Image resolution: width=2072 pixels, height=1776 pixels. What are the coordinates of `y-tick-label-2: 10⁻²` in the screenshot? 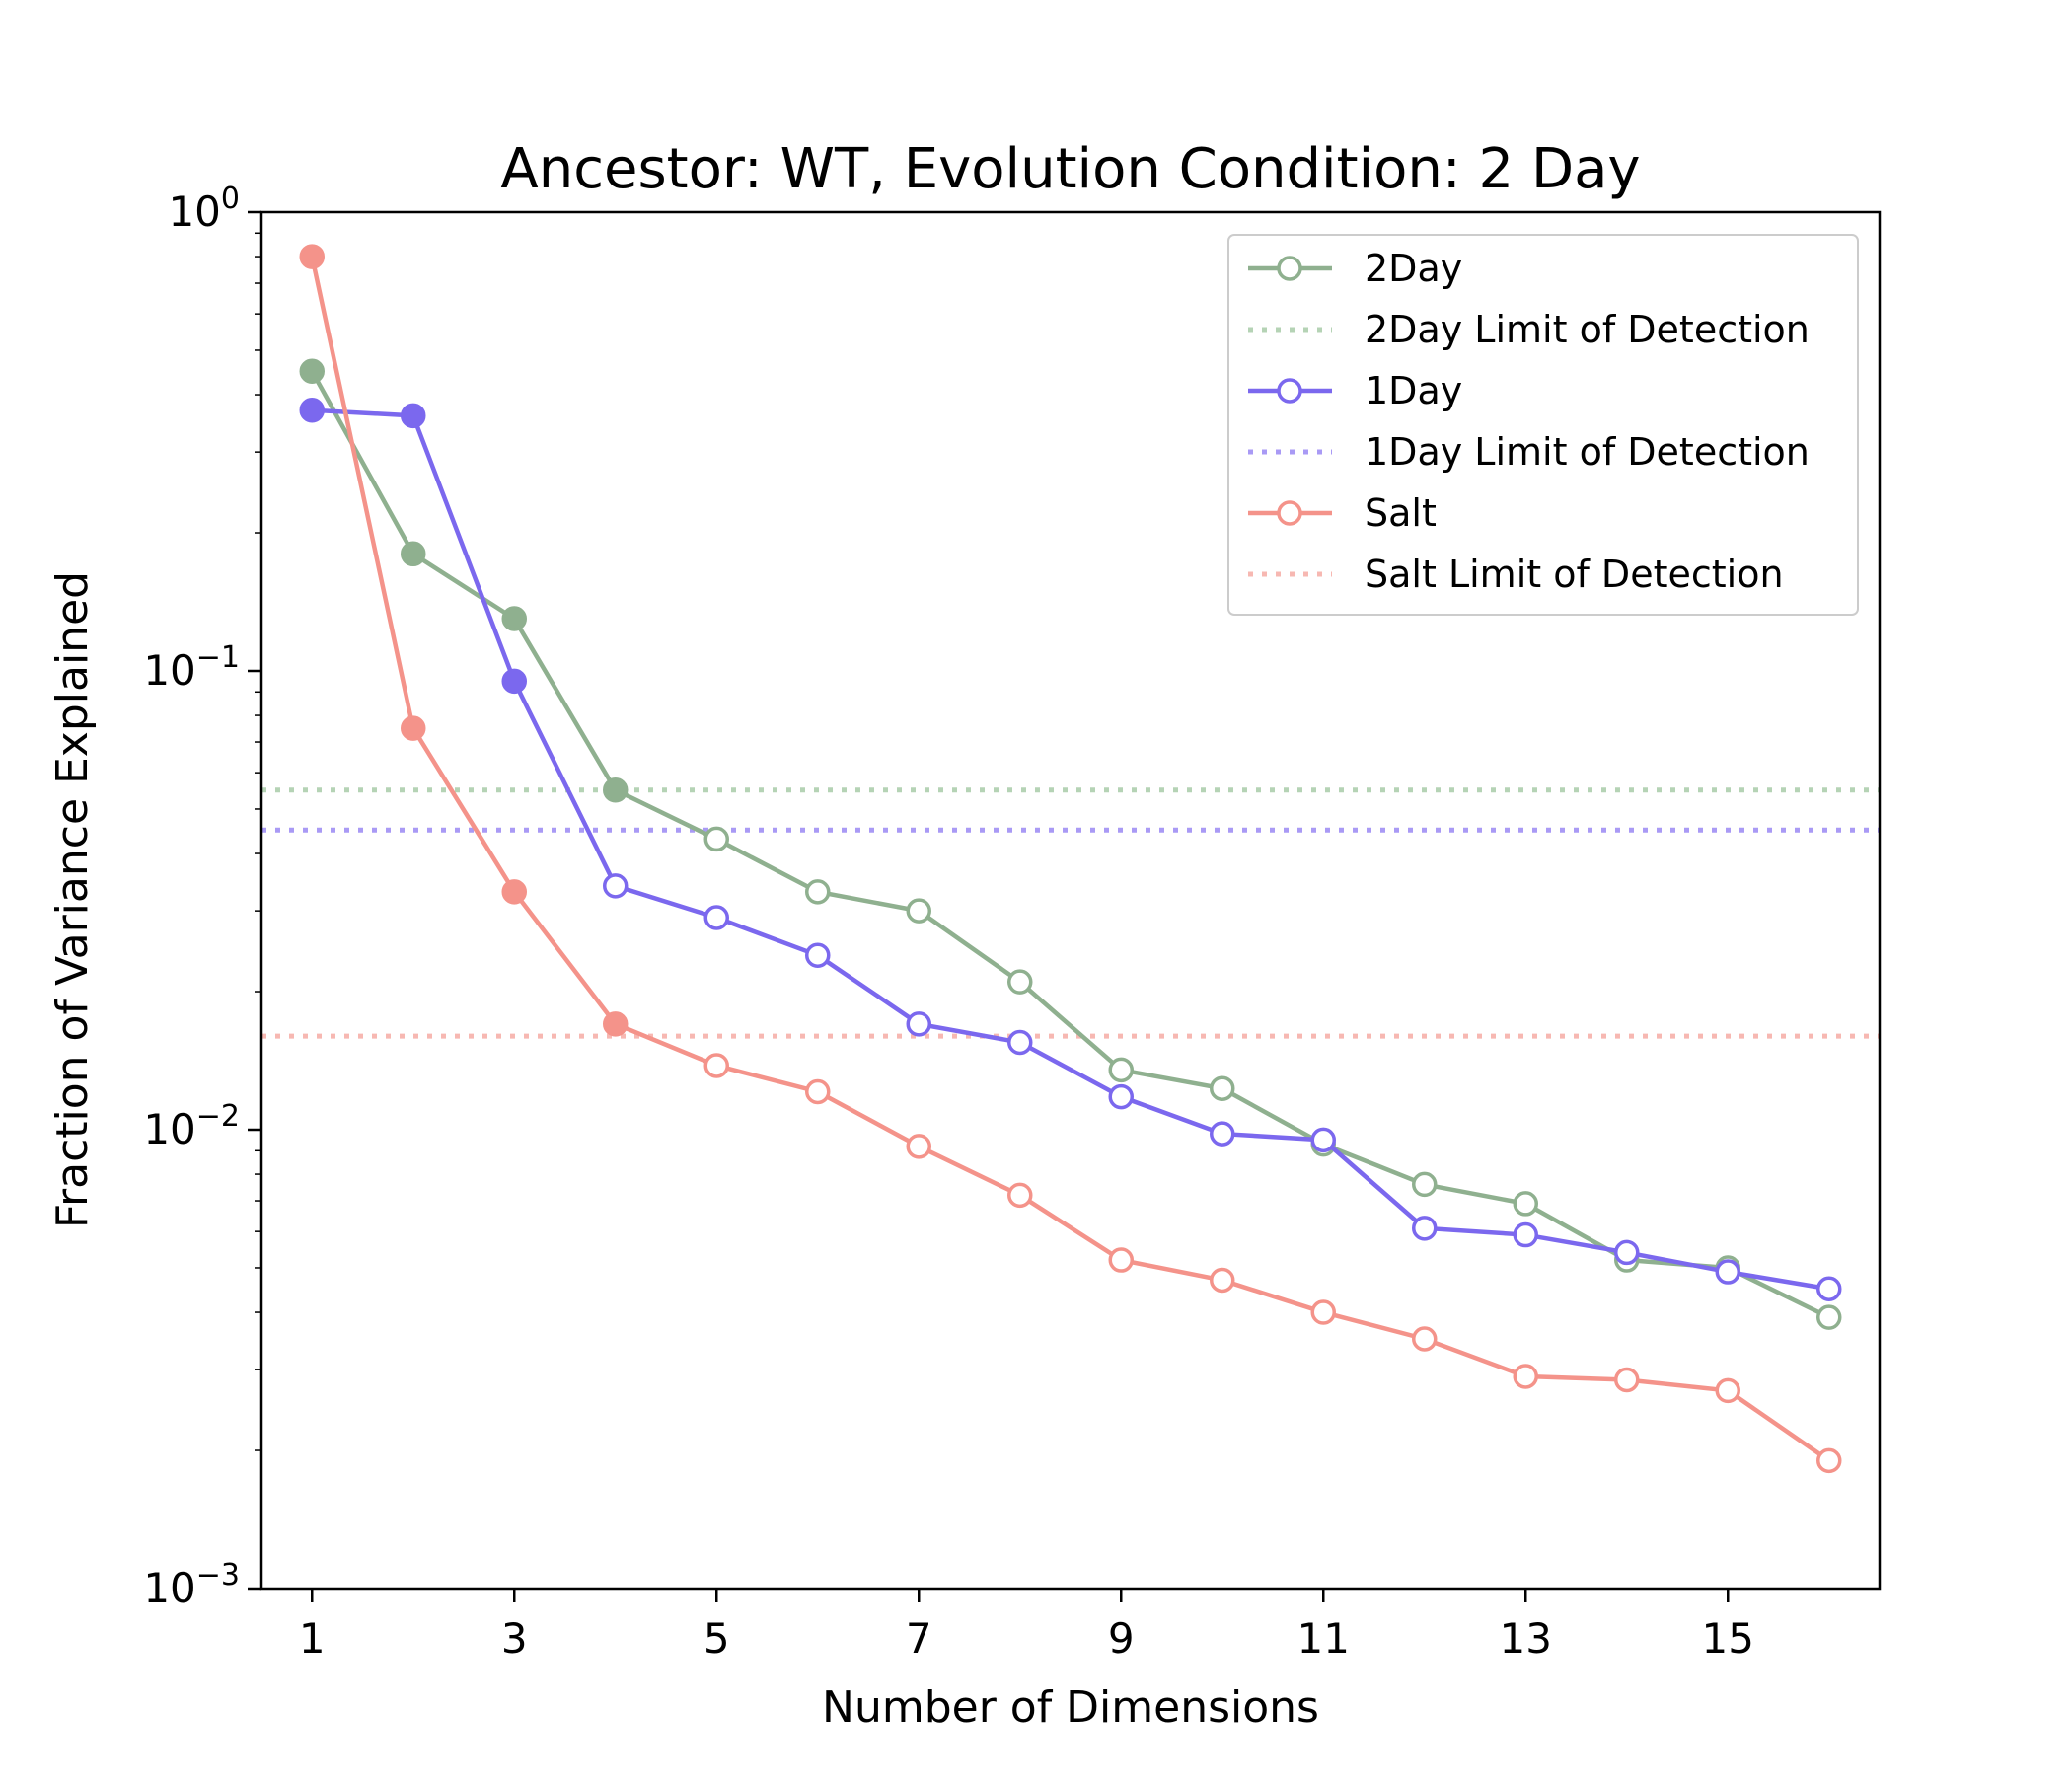 It's located at (192, 1126).